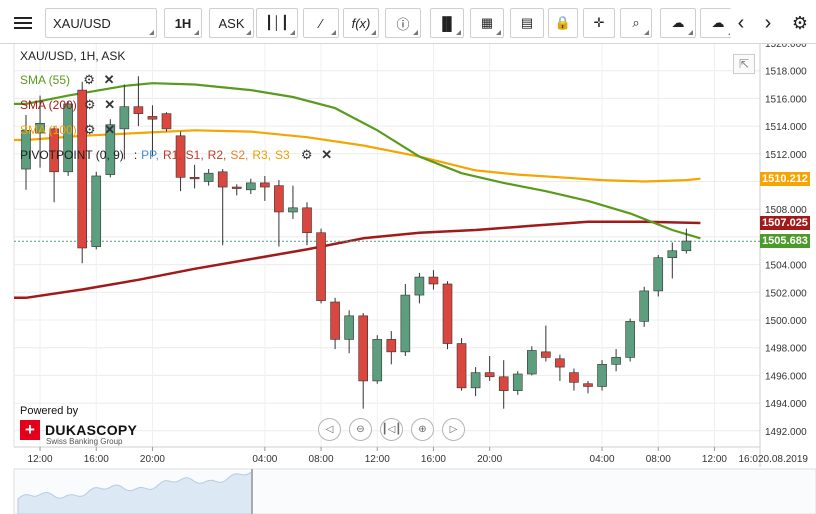 The height and width of the screenshot is (514, 816). Describe the element at coordinates (68, 130) in the screenshot. I see `legend-sma100: SMA (100) ⚙ ✕` at that location.